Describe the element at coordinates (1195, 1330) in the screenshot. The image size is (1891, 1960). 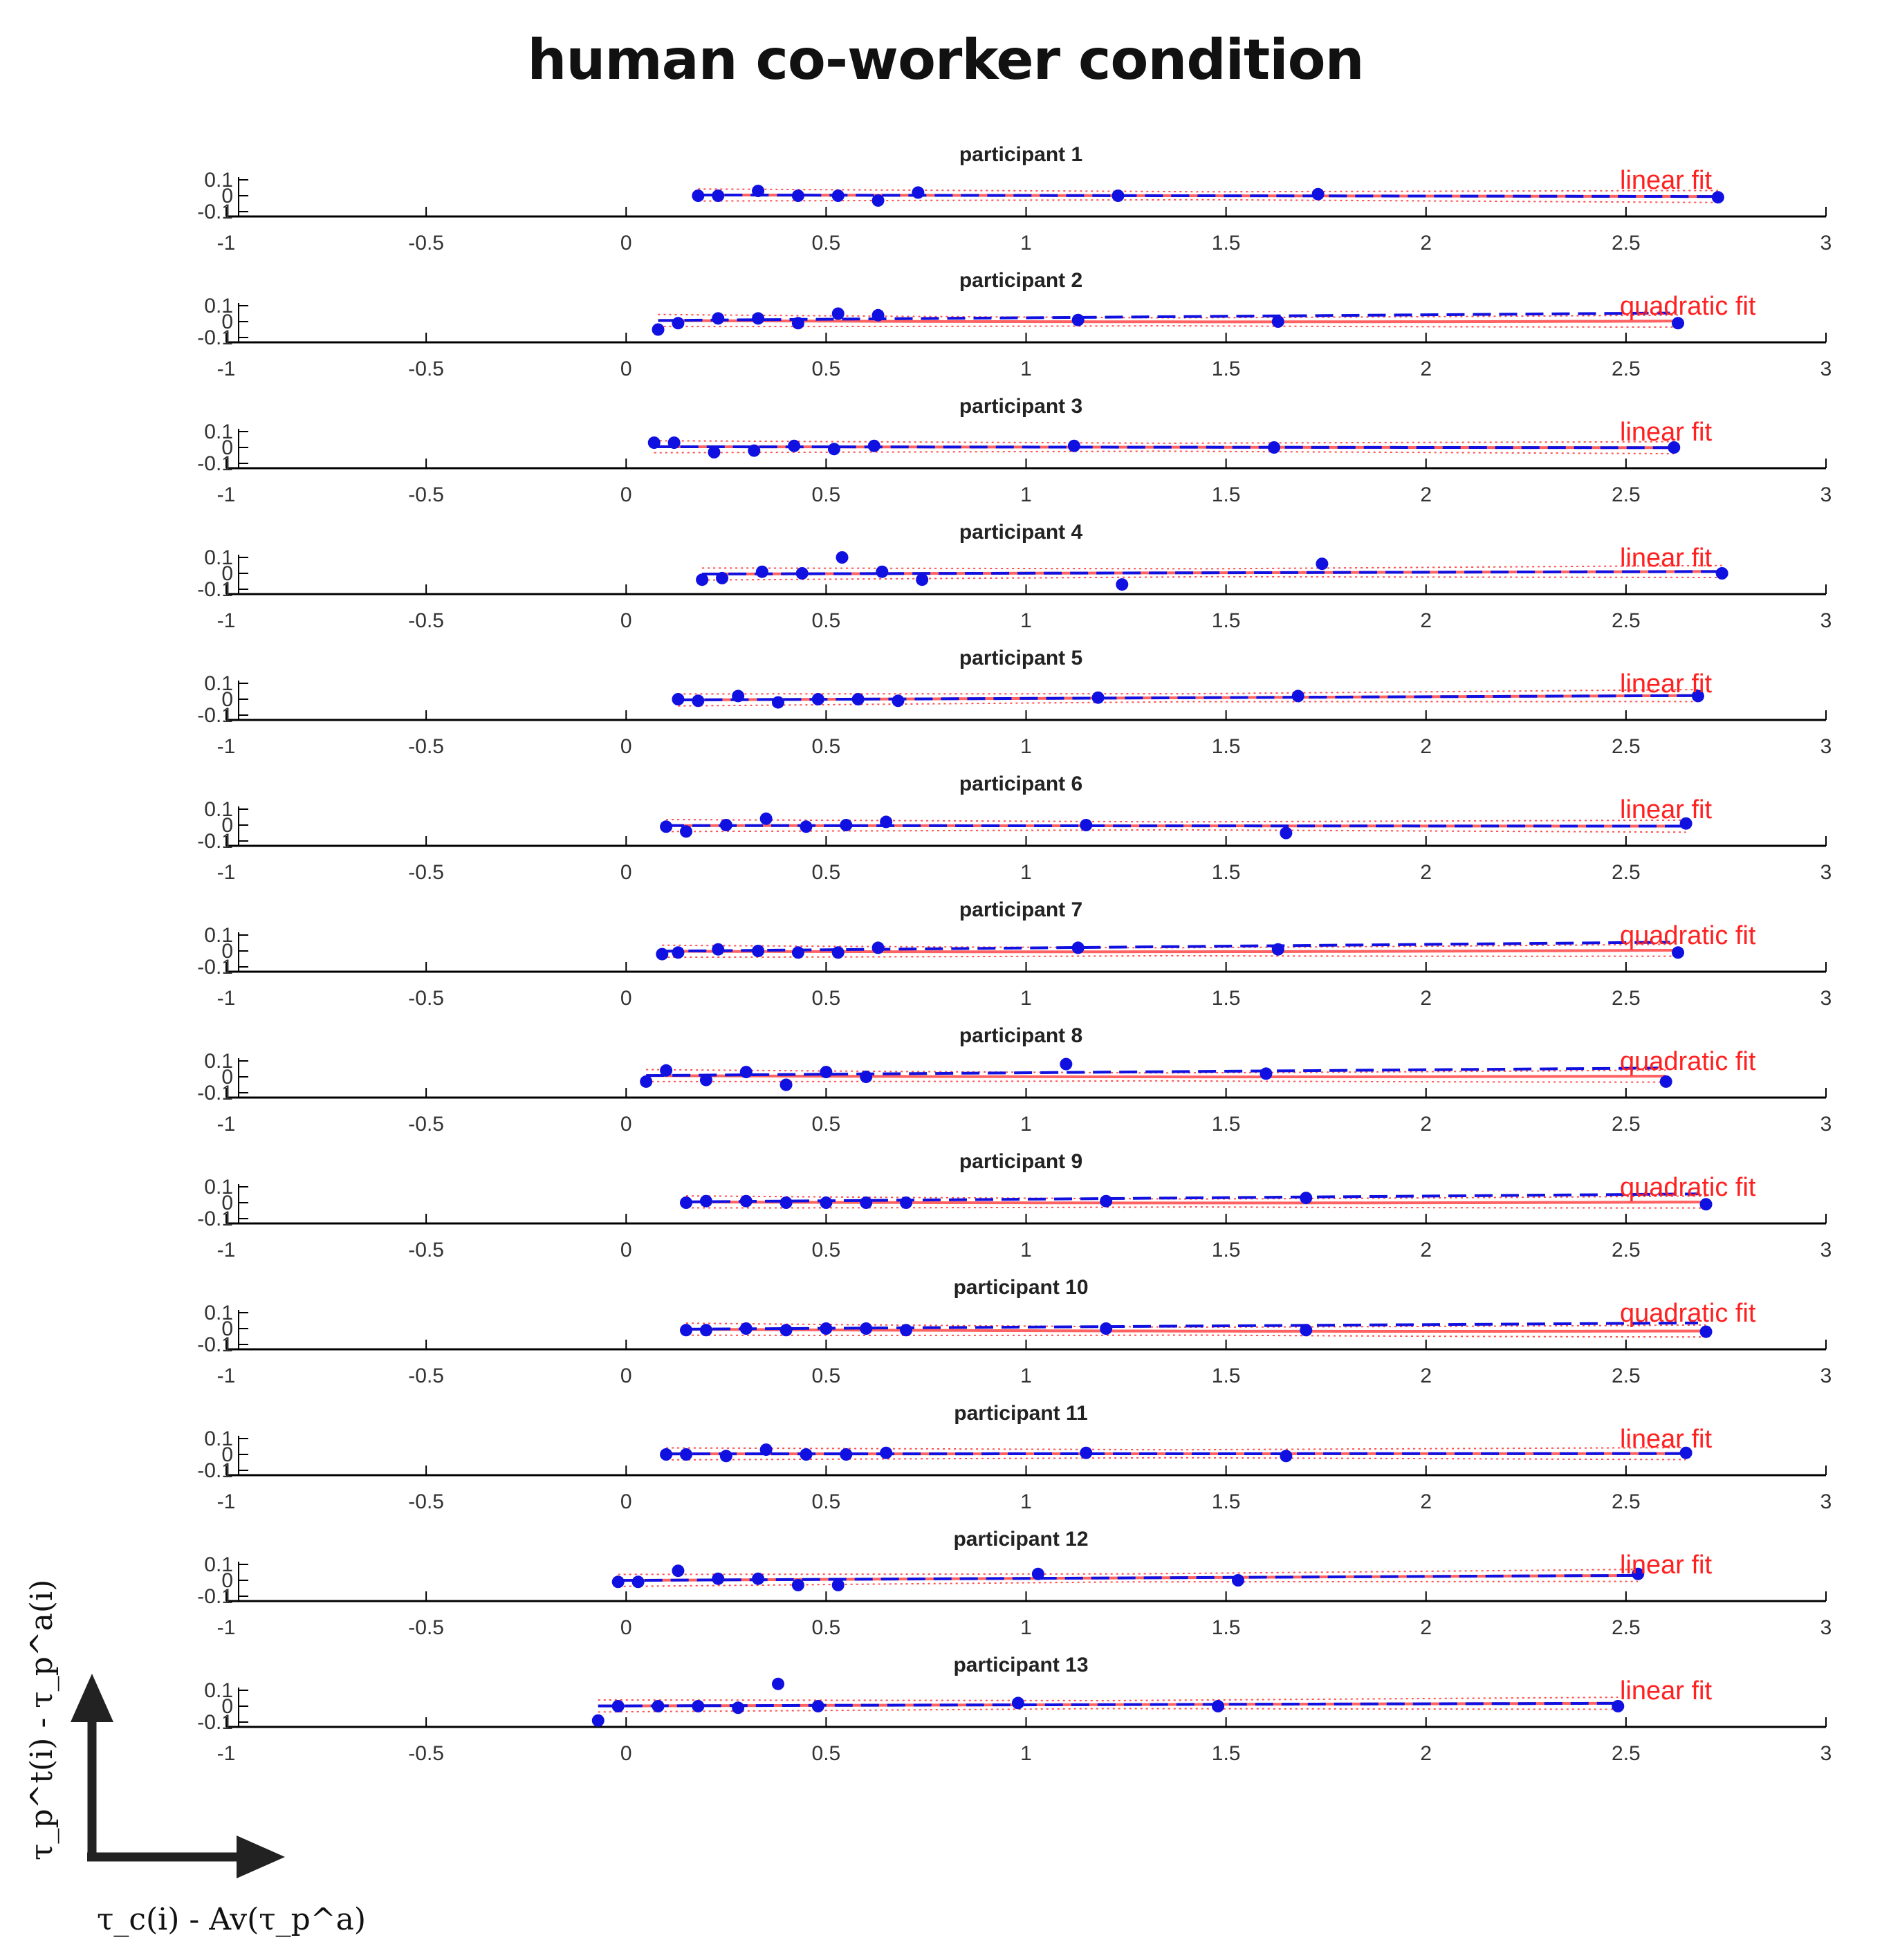
I see `fit-line` at that location.